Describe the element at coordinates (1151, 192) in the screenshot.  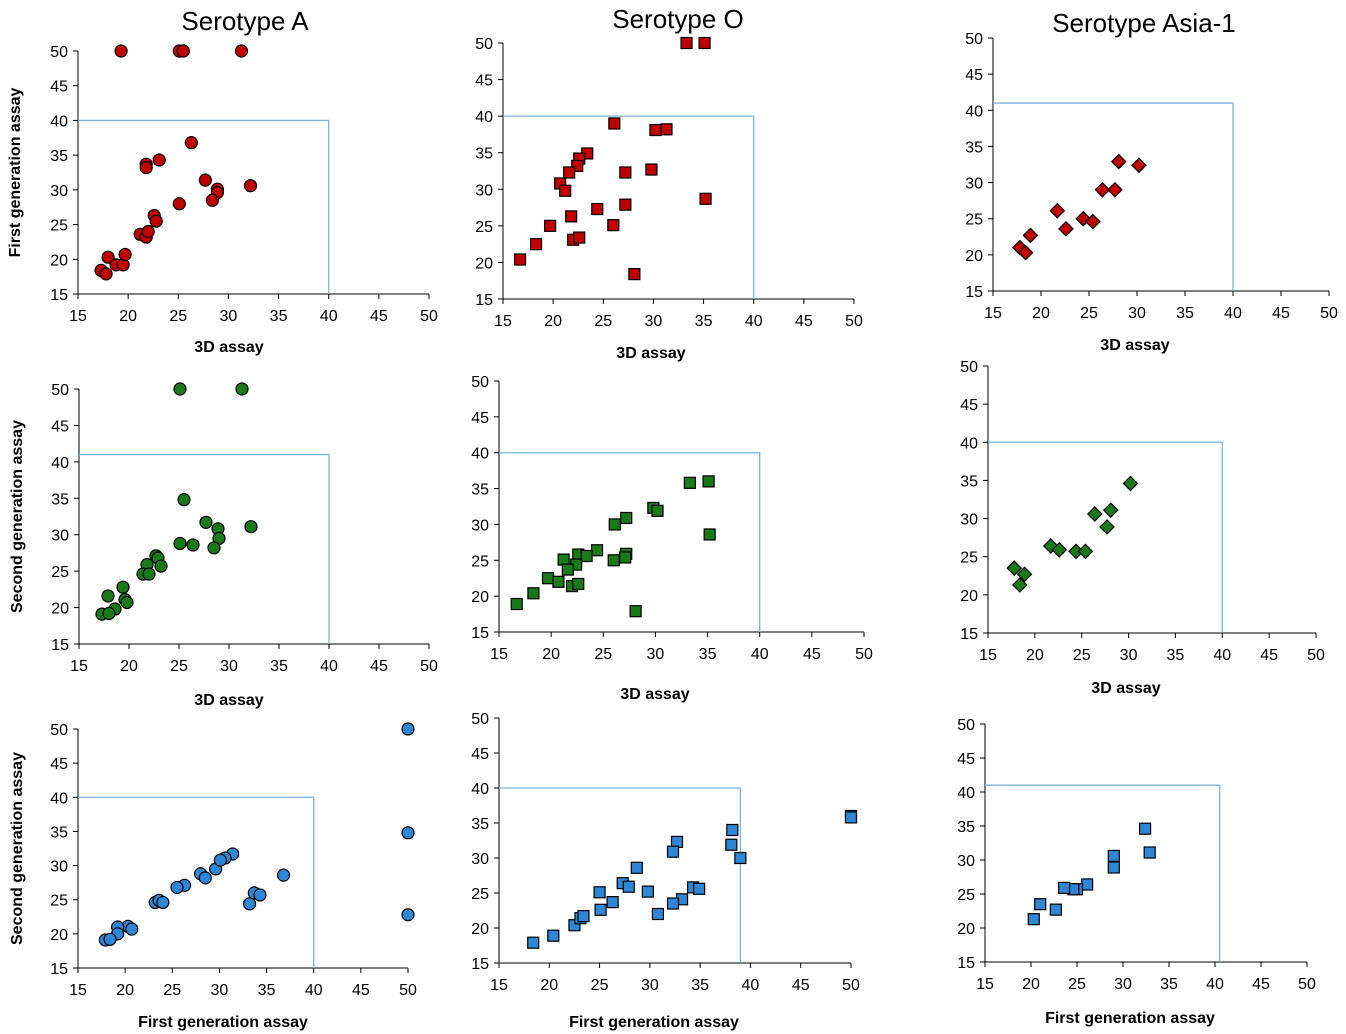
I see `panel-asia1-3d-vs-first-gen: 15 20 25 30 35 40 45 50 15 20 25 30 35 40 45 50 3D assay` at that location.